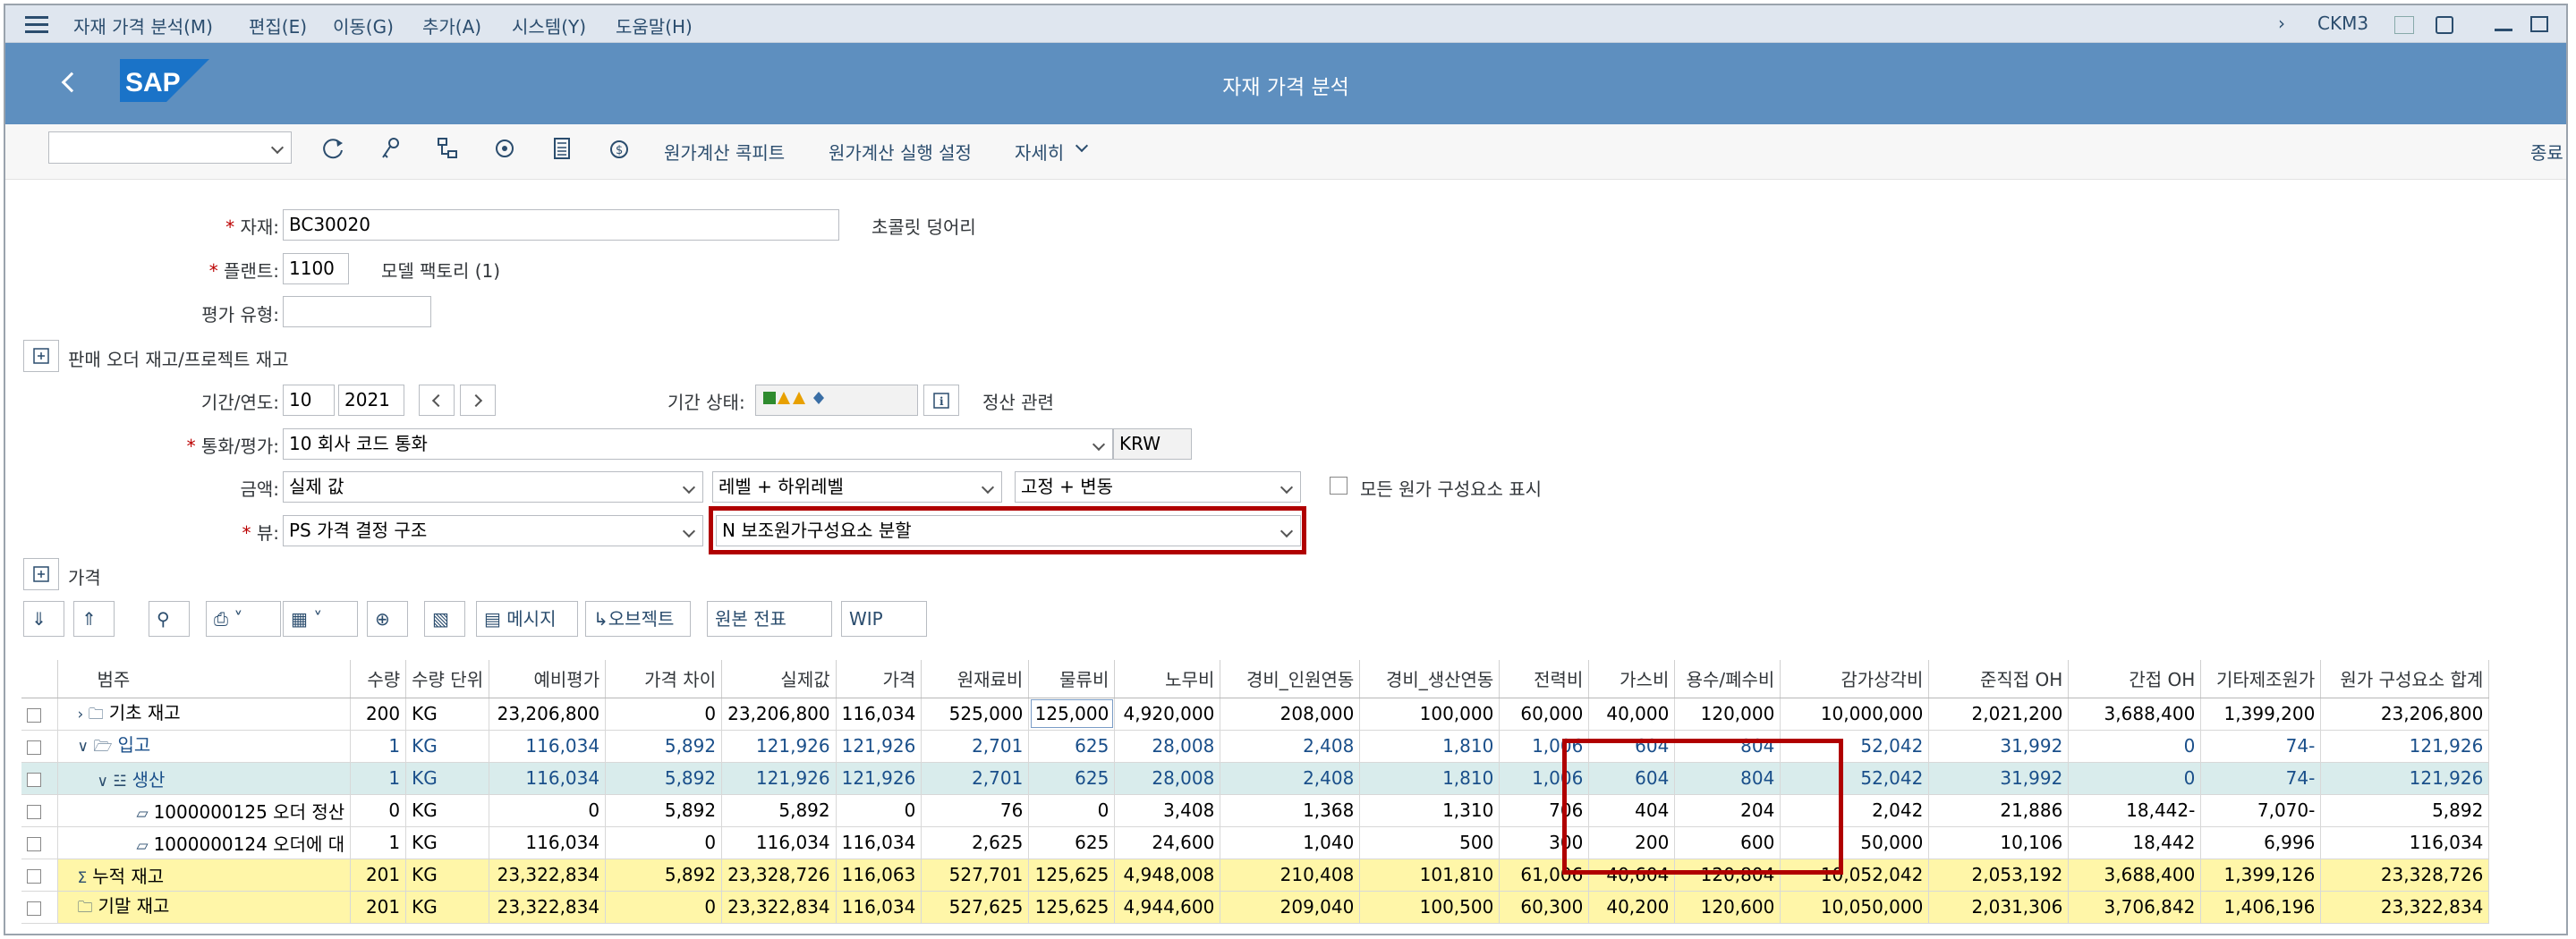 This screenshot has width=2576, height=939. Describe the element at coordinates (1727, 714) in the screenshot. I see `table-cell: 120,000` at that location.